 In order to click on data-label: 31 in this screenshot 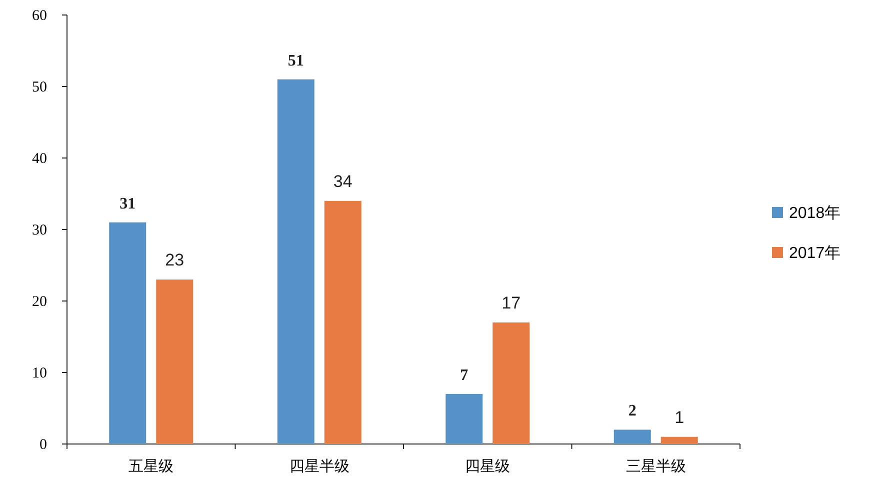, I will do `click(128, 203)`.